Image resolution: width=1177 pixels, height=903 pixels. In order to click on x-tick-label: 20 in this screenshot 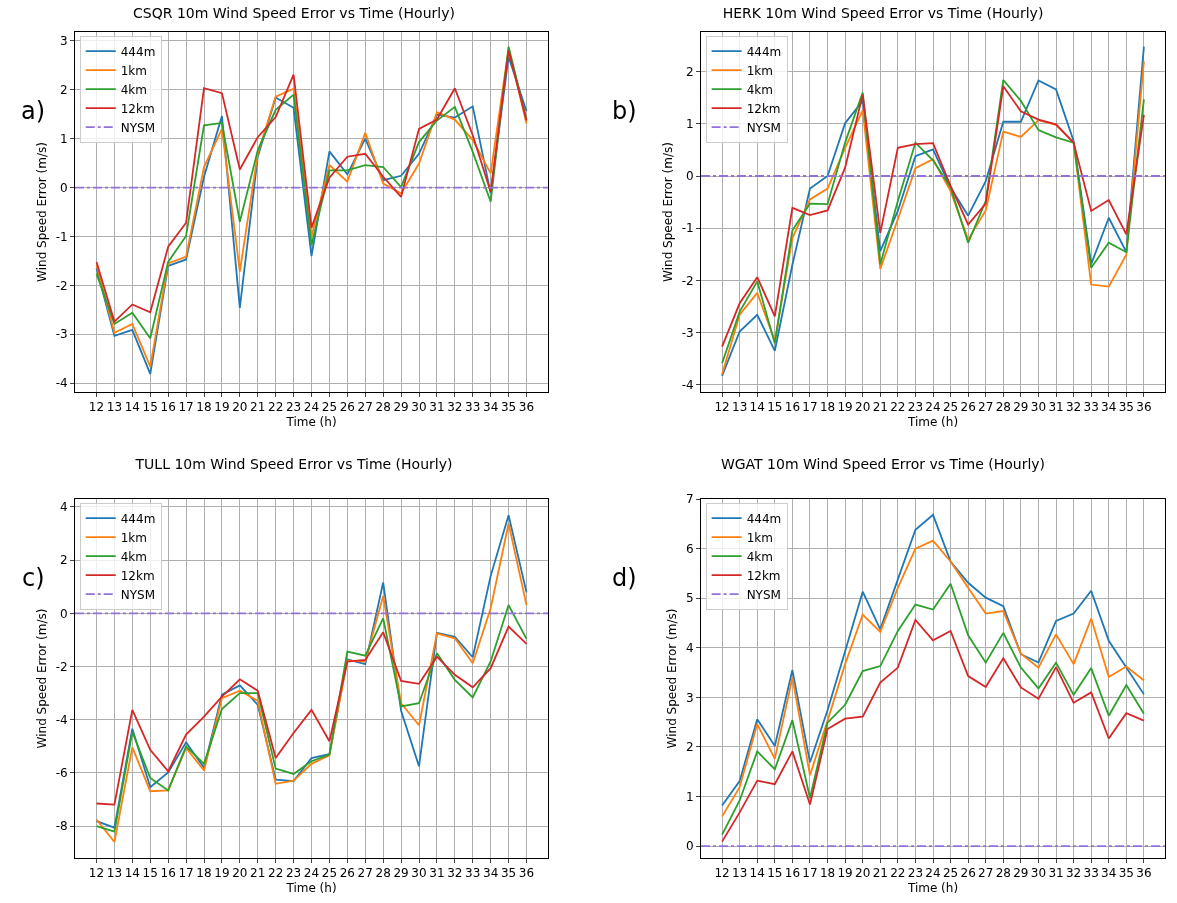, I will do `click(863, 407)`.